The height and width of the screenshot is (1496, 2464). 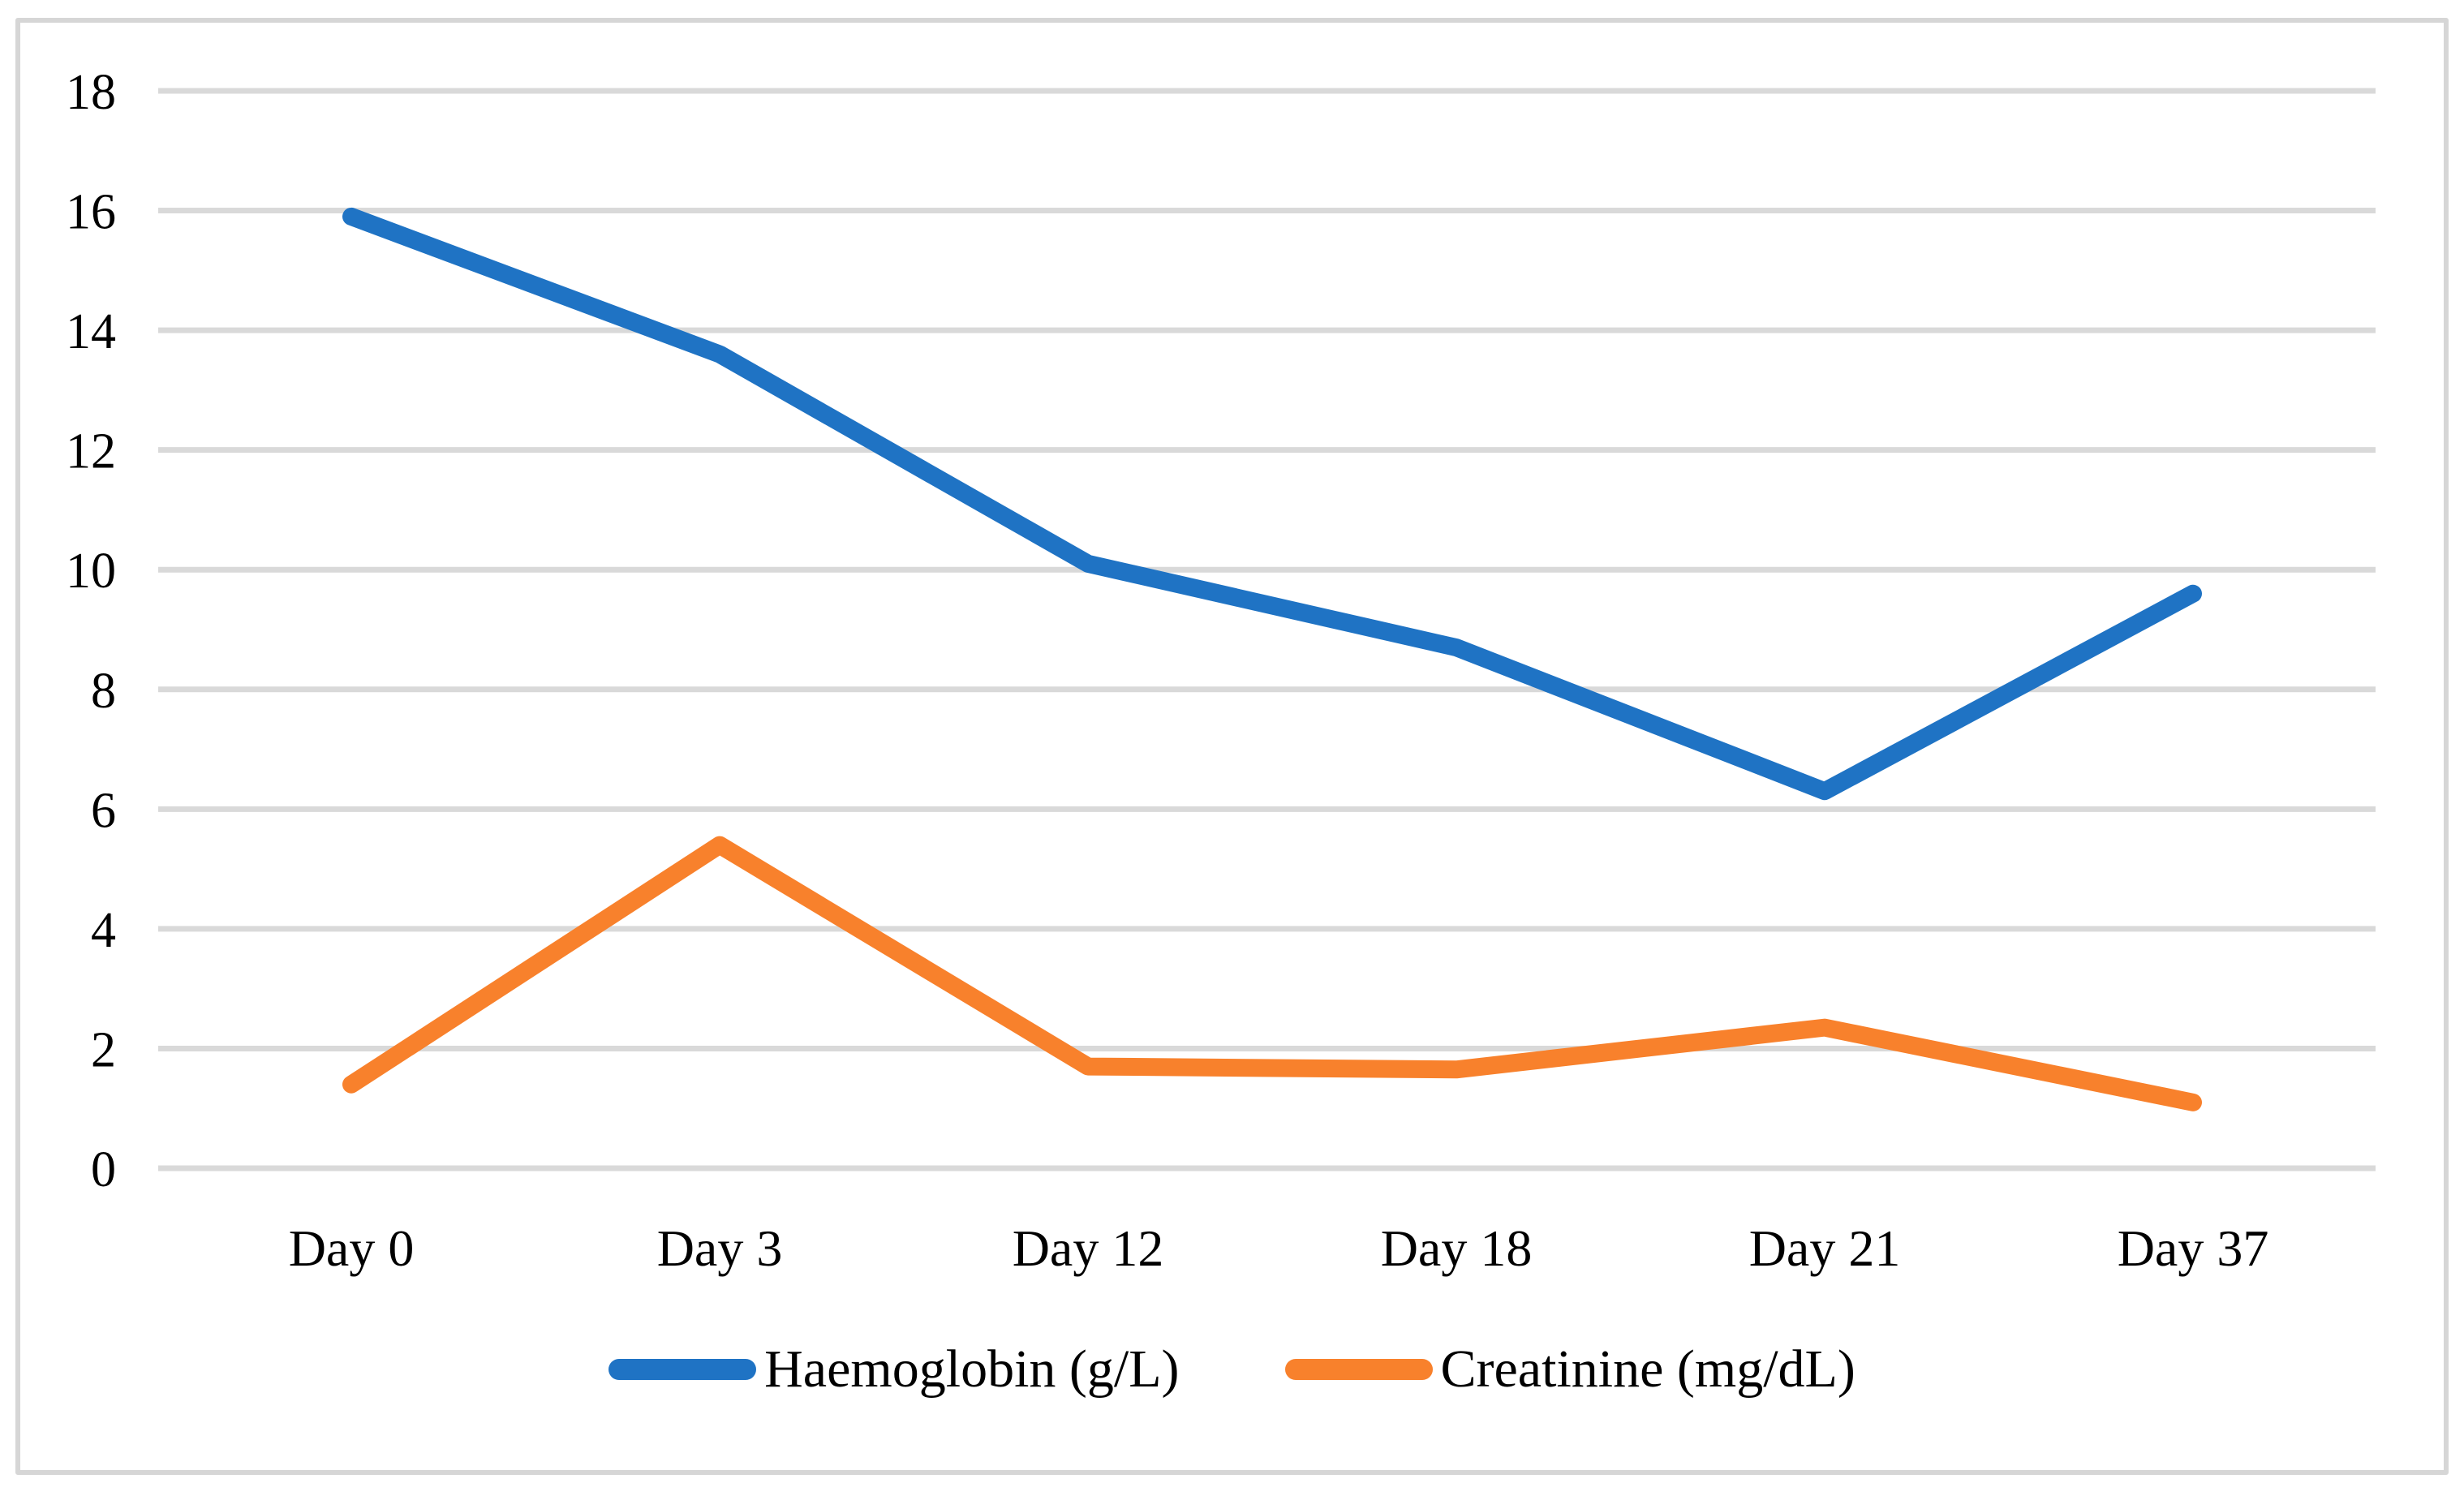 What do you see at coordinates (103, 931) in the screenshot?
I see `y-axis-tick-label: 4` at bounding box center [103, 931].